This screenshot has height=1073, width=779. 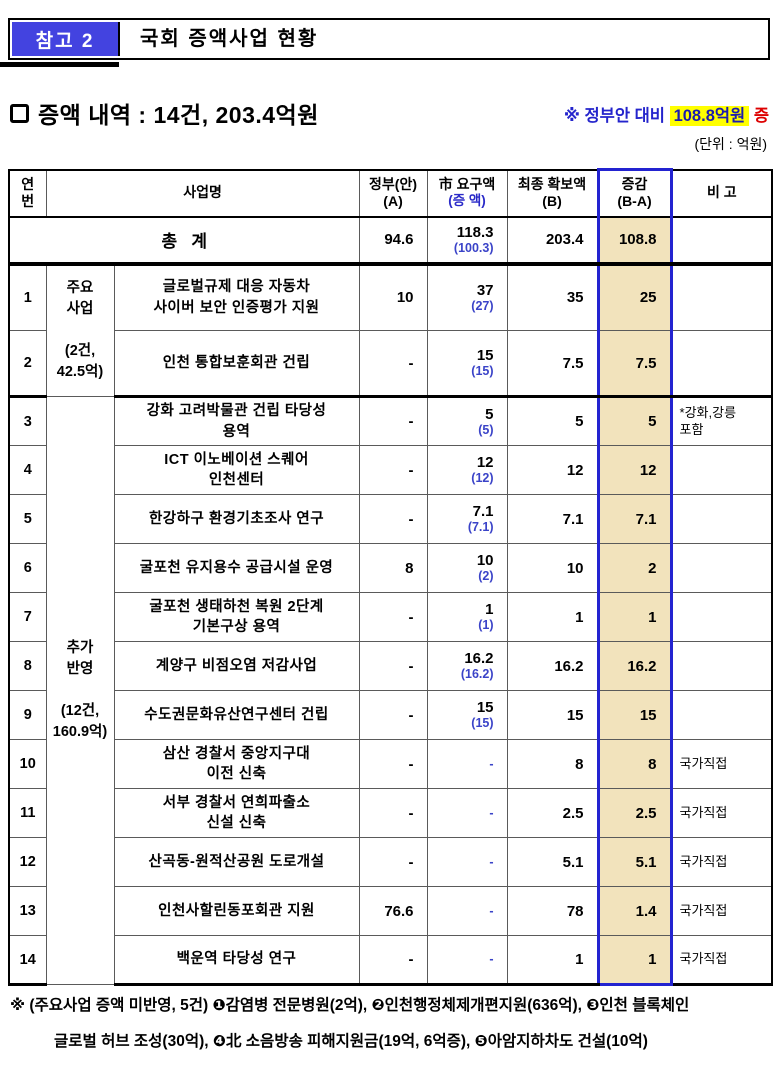 What do you see at coordinates (27, 364) in the screenshot?
I see `row-no: 2` at bounding box center [27, 364].